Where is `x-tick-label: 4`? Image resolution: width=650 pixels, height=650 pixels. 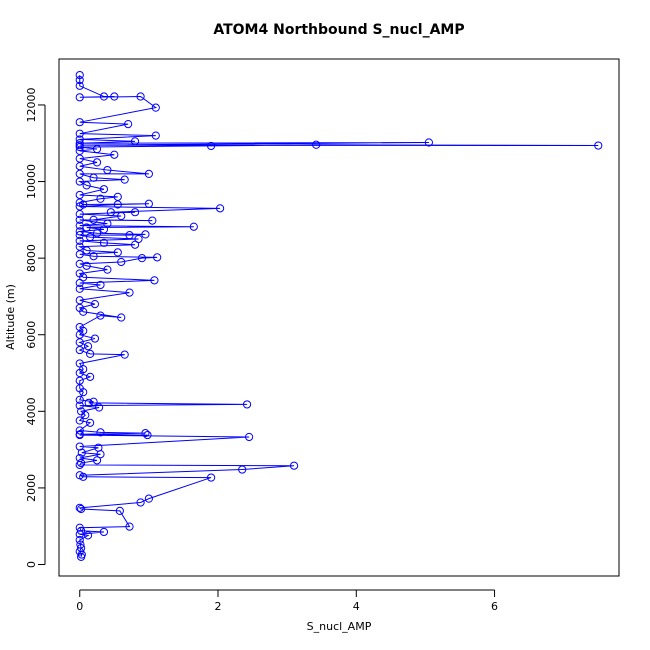
x-tick-label: 4 is located at coordinates (356, 606).